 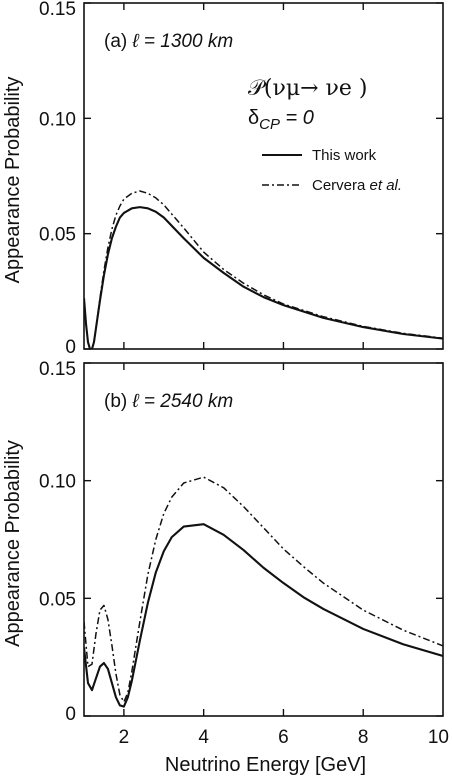 I want to click on delta-value: = 0, so click(x=297, y=118).